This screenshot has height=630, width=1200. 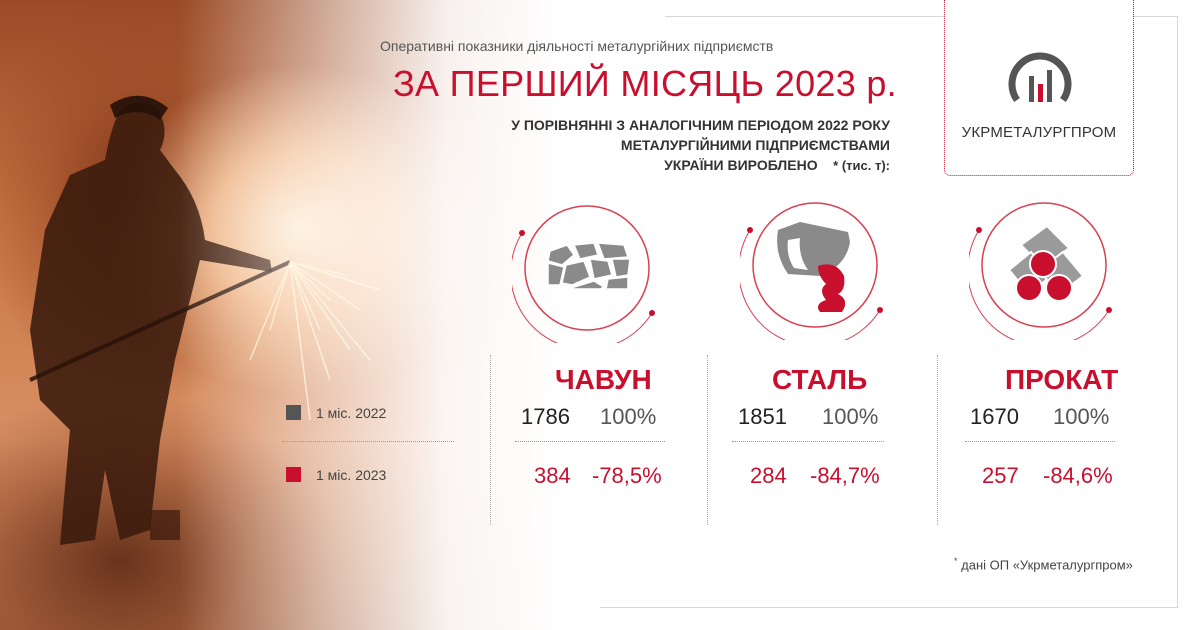 What do you see at coordinates (845, 475) in the screenshot?
I see `curr-percent: -84,7%` at bounding box center [845, 475].